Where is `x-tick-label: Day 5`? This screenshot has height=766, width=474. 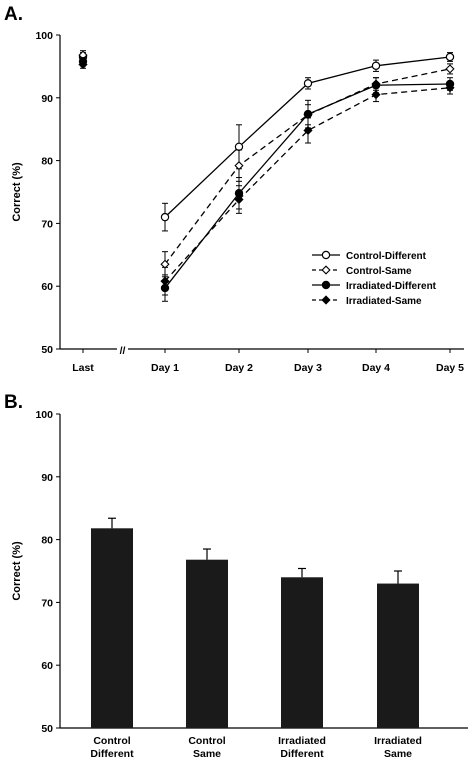
x-tick-label: Day 5 is located at coordinates (450, 368).